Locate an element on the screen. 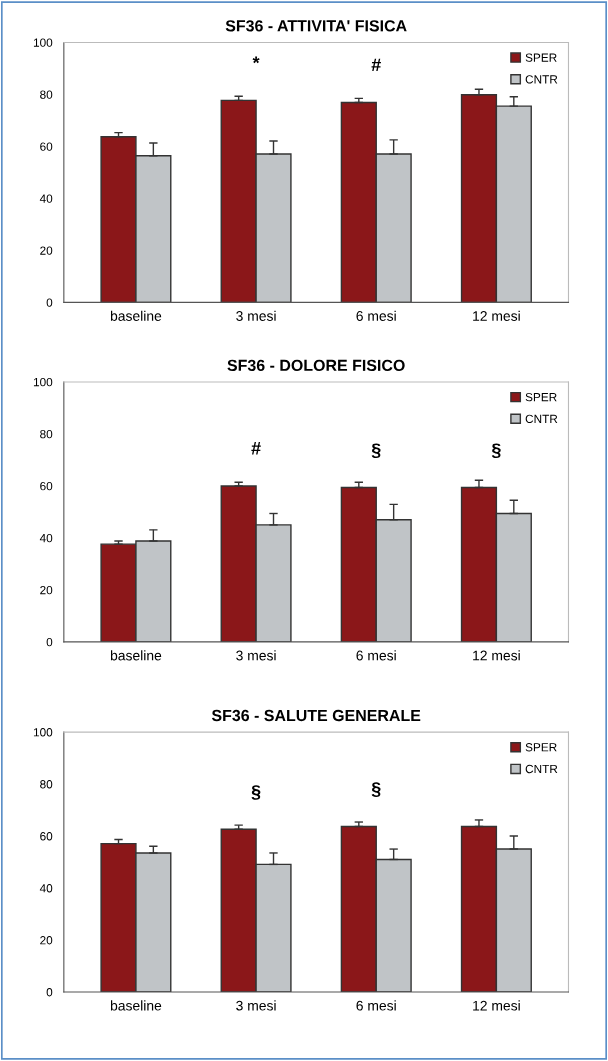 The height and width of the screenshot is (1061, 608). chart-title: SF36 - ATTIVITA' FISICA is located at coordinates (316, 26).